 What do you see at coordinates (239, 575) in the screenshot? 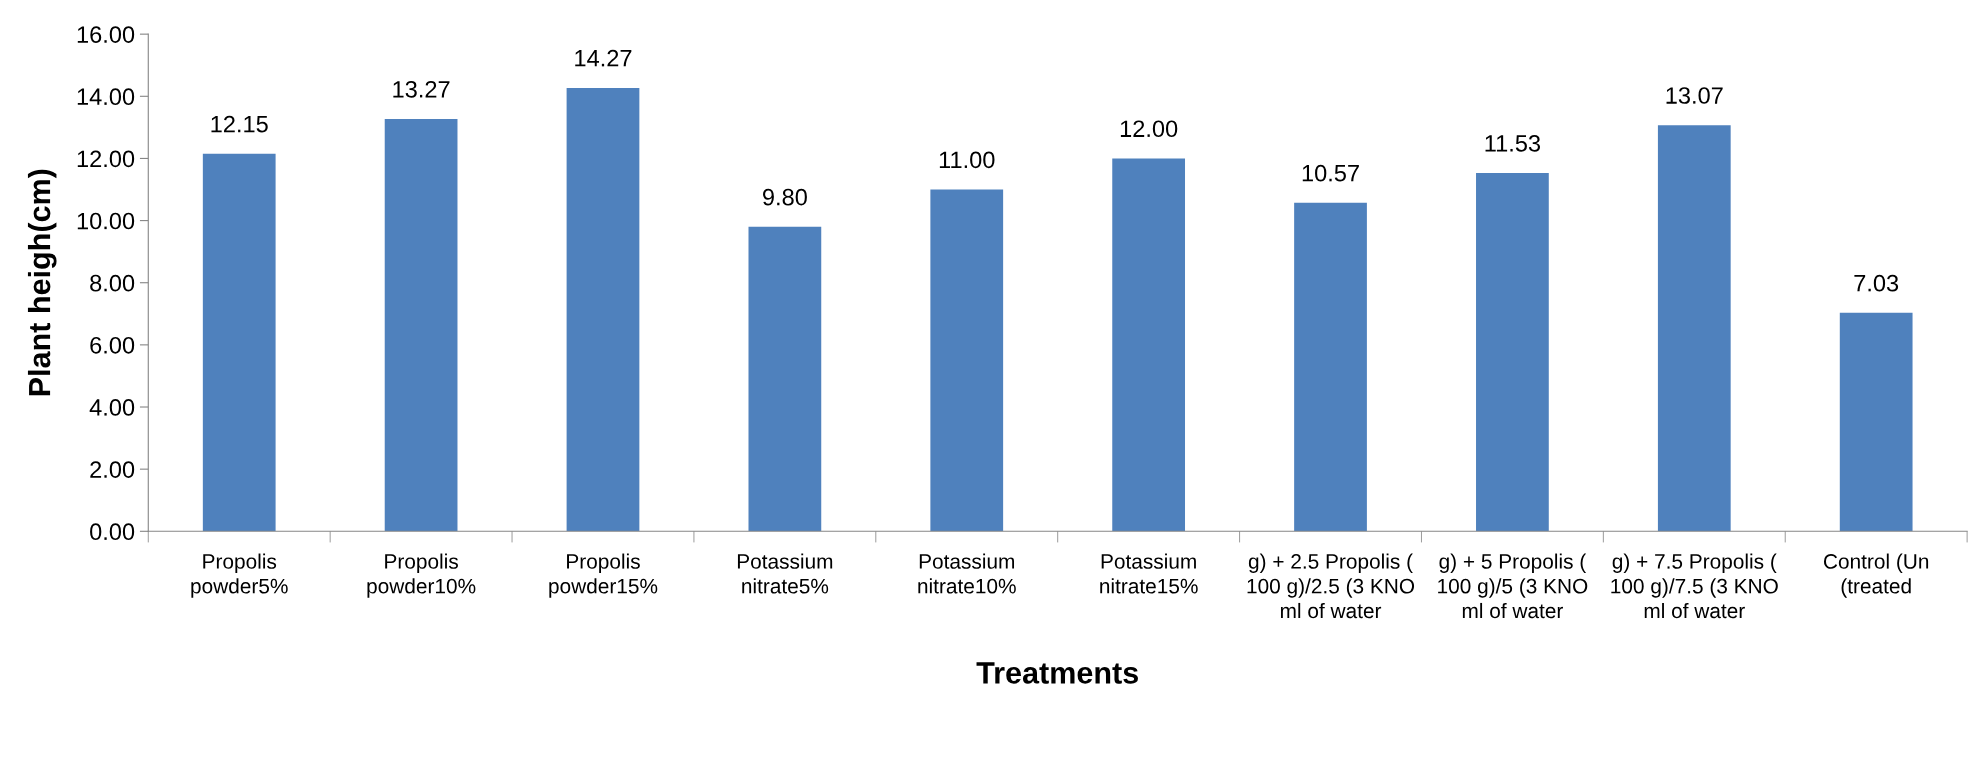
I see `x-tick-label: Propolis powder5%` at bounding box center [239, 575].